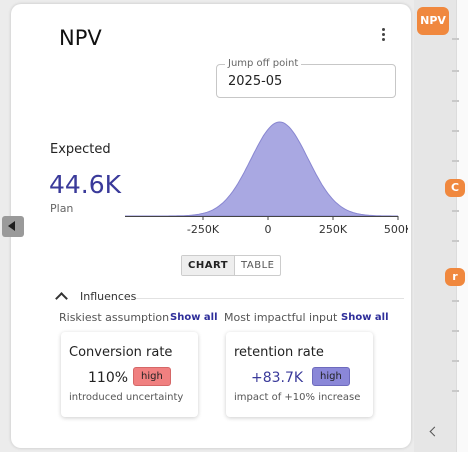  Describe the element at coordinates (80, 149) in the screenshot. I see `expected-label: Expected` at that location.